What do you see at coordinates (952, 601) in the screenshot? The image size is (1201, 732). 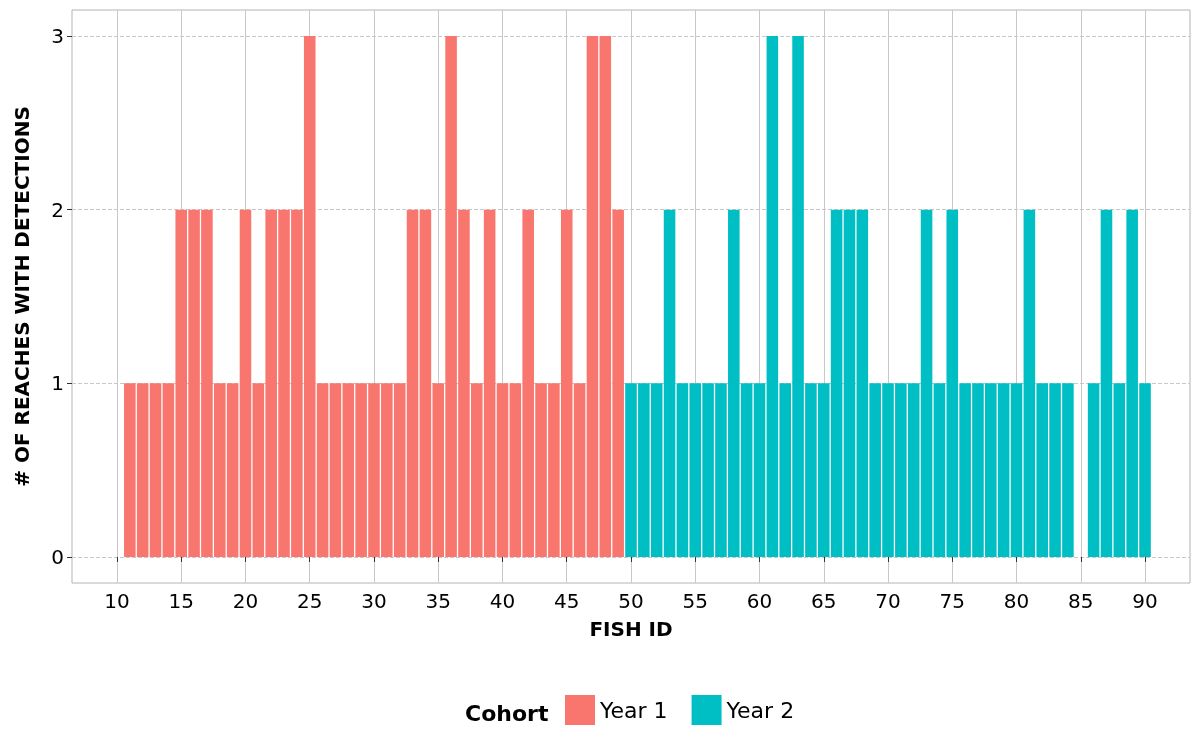 I see `x-tick-label: 75` at bounding box center [952, 601].